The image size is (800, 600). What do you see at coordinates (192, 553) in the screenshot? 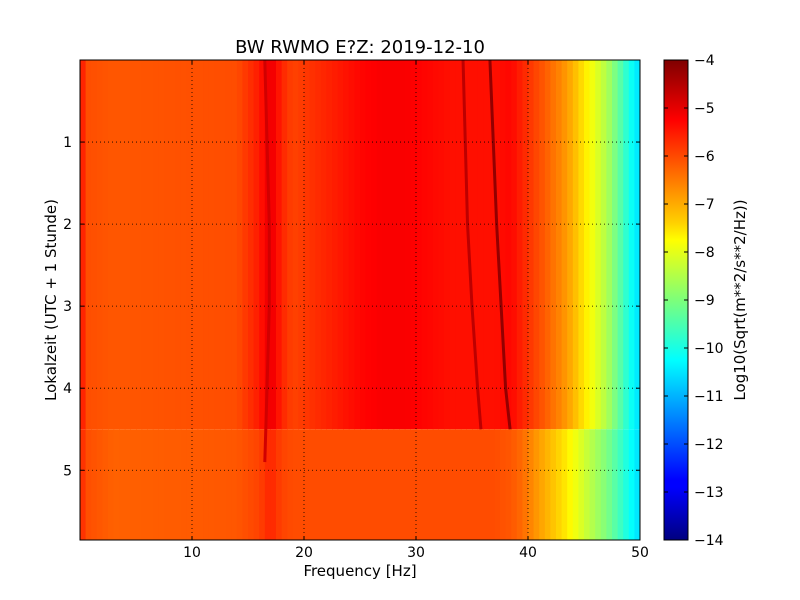
I see `x-tick-label: 10` at bounding box center [192, 553].